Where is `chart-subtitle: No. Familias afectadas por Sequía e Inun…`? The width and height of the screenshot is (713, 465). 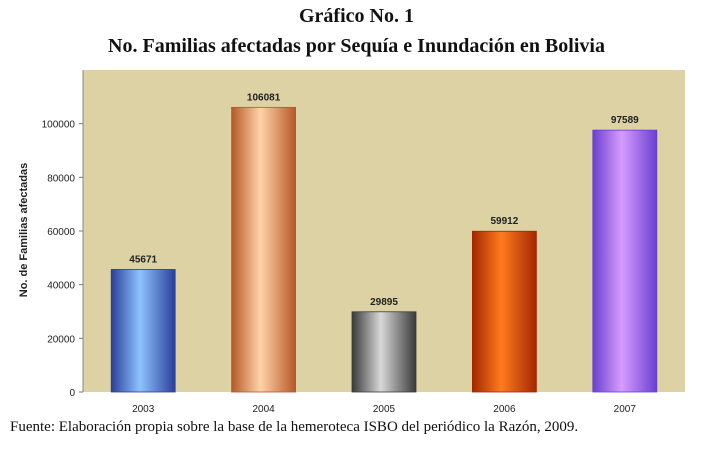
chart-subtitle: No. Familias afectadas por Sequía e Inun… is located at coordinates (356, 46).